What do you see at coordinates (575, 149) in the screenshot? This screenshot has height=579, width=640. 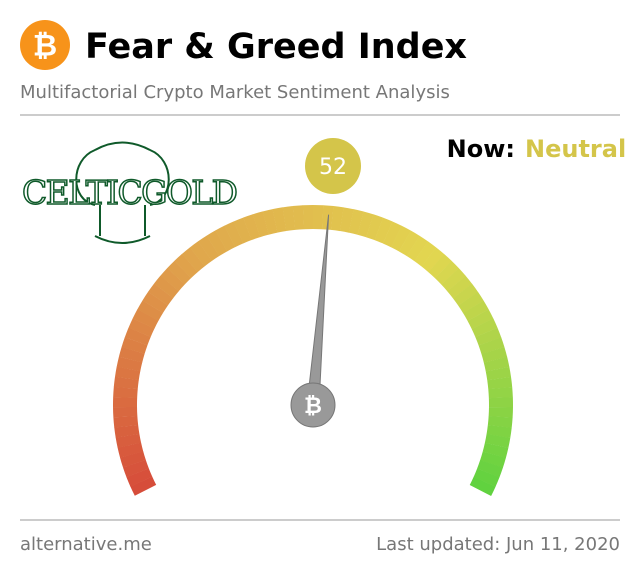 I see `classification: Neutral` at bounding box center [575, 149].